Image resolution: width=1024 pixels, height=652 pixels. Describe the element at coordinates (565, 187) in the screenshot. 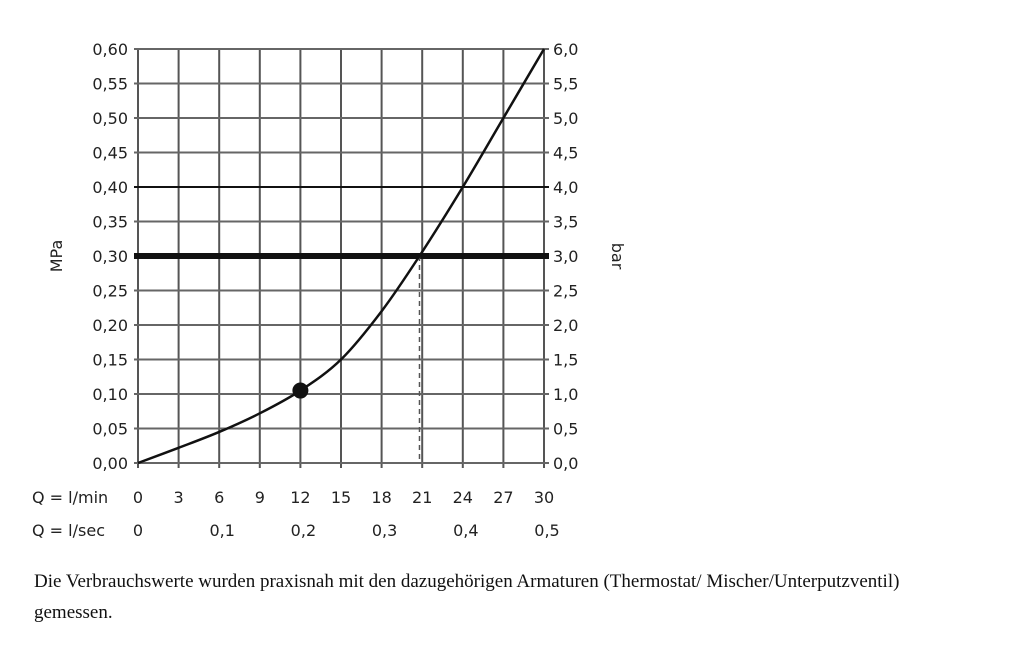

I see `y-right-tick-label: 4,0` at that location.